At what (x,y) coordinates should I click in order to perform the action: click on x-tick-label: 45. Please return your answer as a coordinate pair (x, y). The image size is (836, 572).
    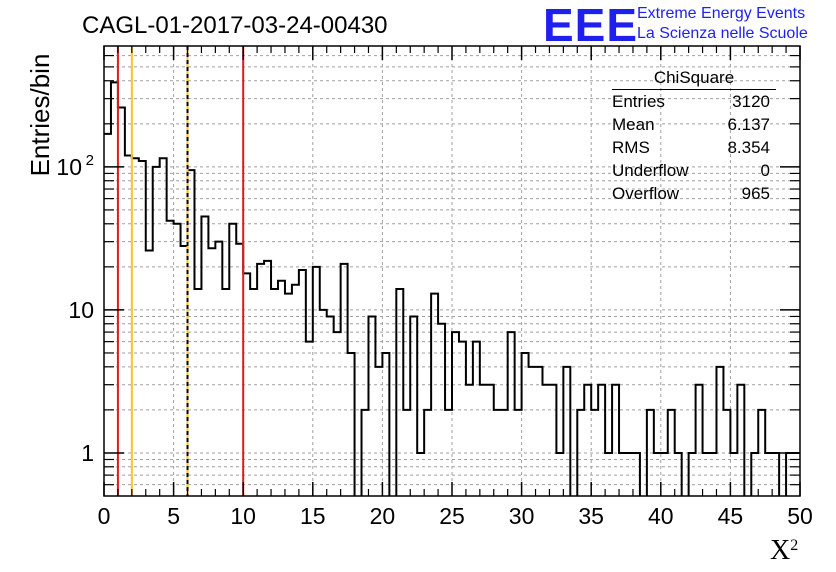
    Looking at the image, I should click on (731, 516).